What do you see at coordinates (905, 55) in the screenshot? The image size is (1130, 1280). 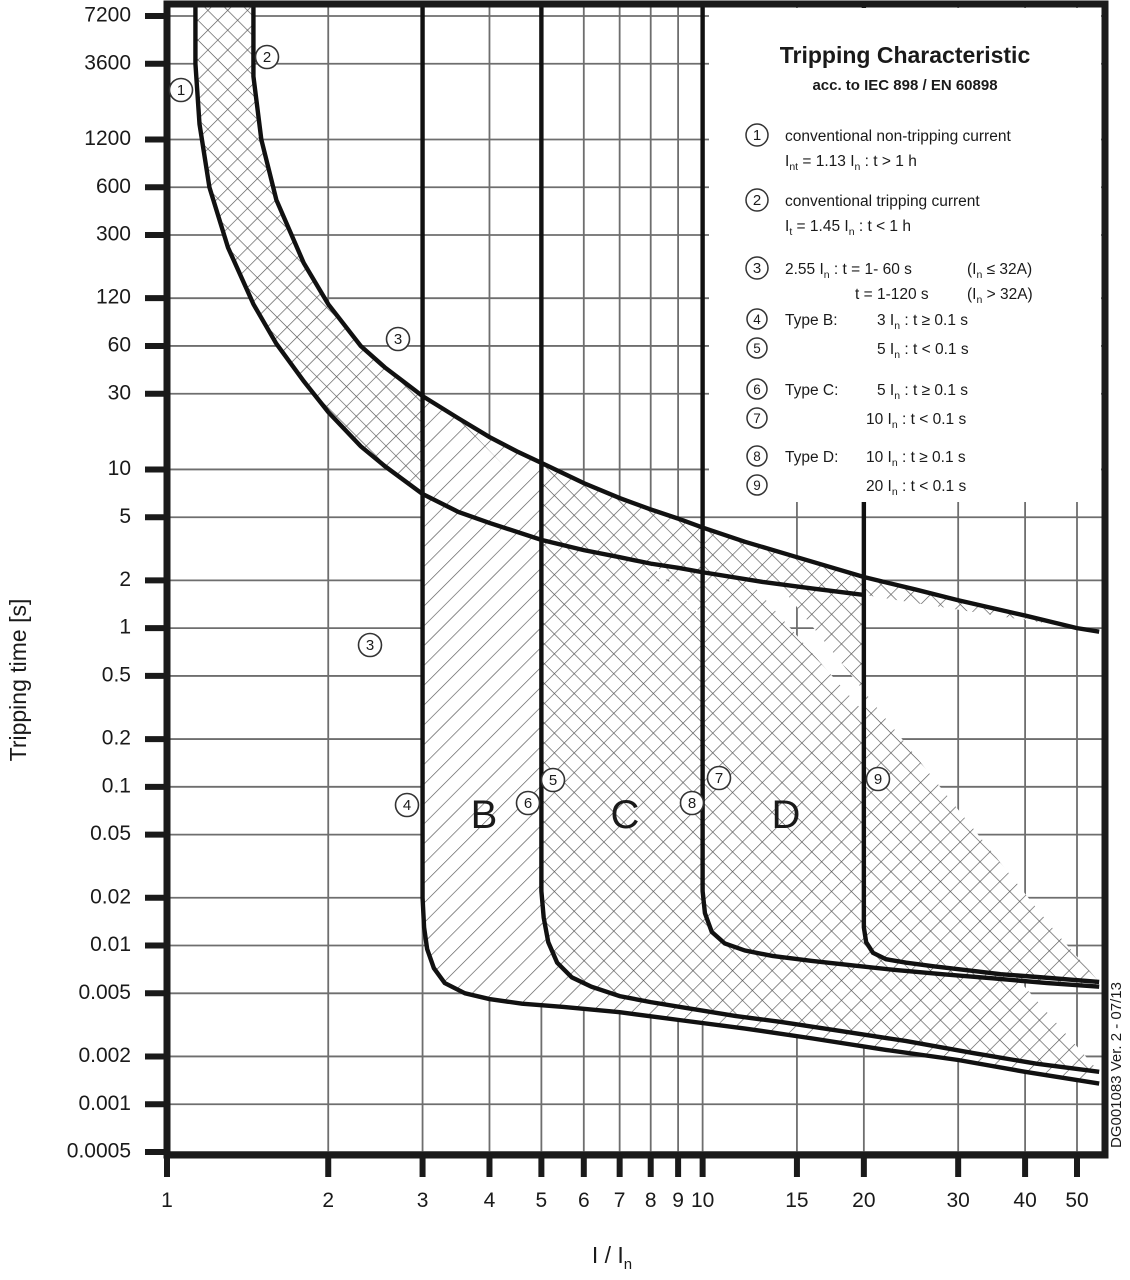 I see `legend-title: Tripping Characteristic` at bounding box center [905, 55].